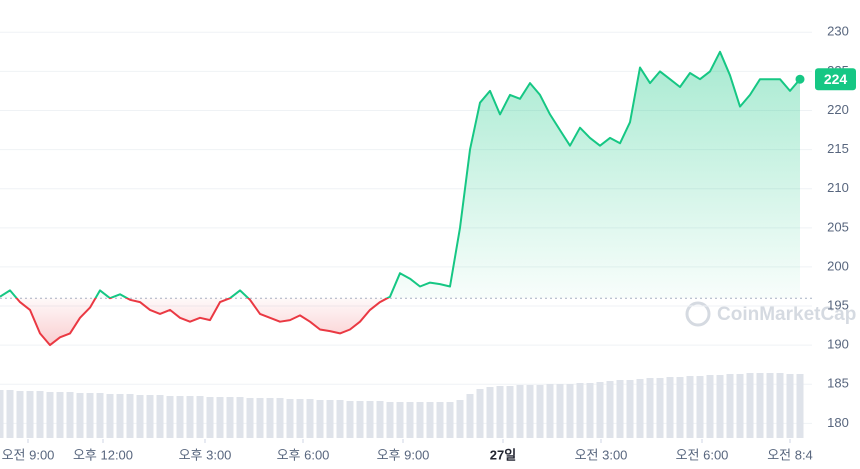 The width and height of the screenshot is (860, 469). Describe the element at coordinates (786, 314) in the screenshot. I see `watermark-text: CoinMarketCap` at that location.